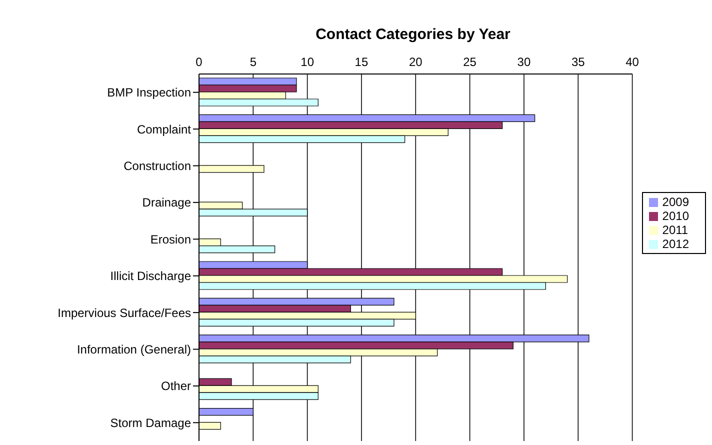 This screenshot has width=712, height=445. What do you see at coordinates (199, 62) in the screenshot?
I see `x-tick-label: 0` at bounding box center [199, 62].